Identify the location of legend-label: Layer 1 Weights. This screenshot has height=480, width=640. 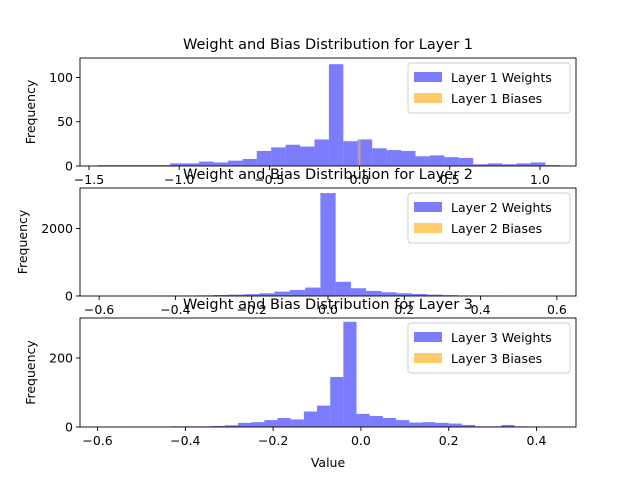
(501, 77).